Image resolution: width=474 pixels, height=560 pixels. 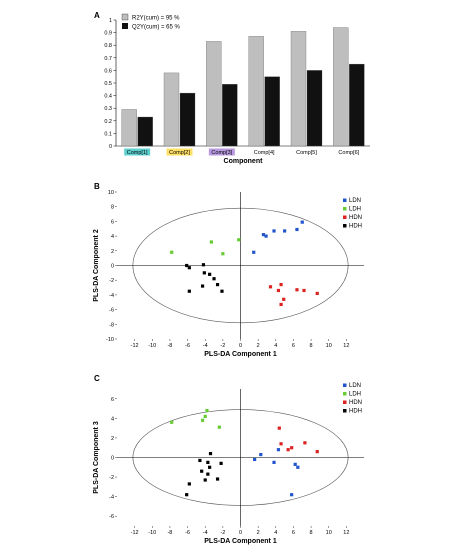 What do you see at coordinates (244, 161) in the screenshot?
I see `panel-a-x-axis-title: Component` at bounding box center [244, 161].